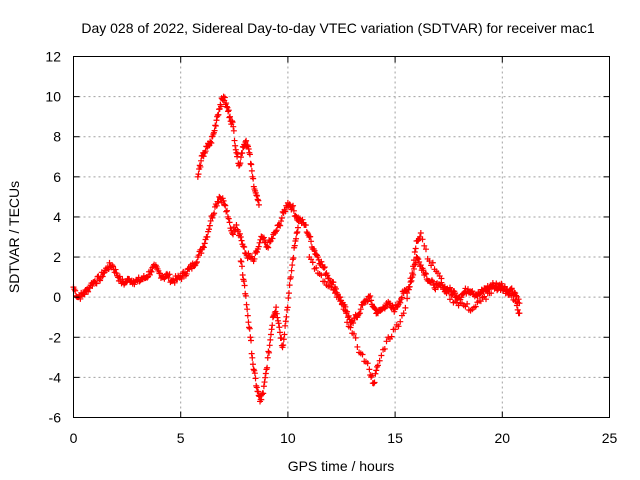 The image size is (640, 480). I want to click on y-tick-label: -2, so click(55, 337).